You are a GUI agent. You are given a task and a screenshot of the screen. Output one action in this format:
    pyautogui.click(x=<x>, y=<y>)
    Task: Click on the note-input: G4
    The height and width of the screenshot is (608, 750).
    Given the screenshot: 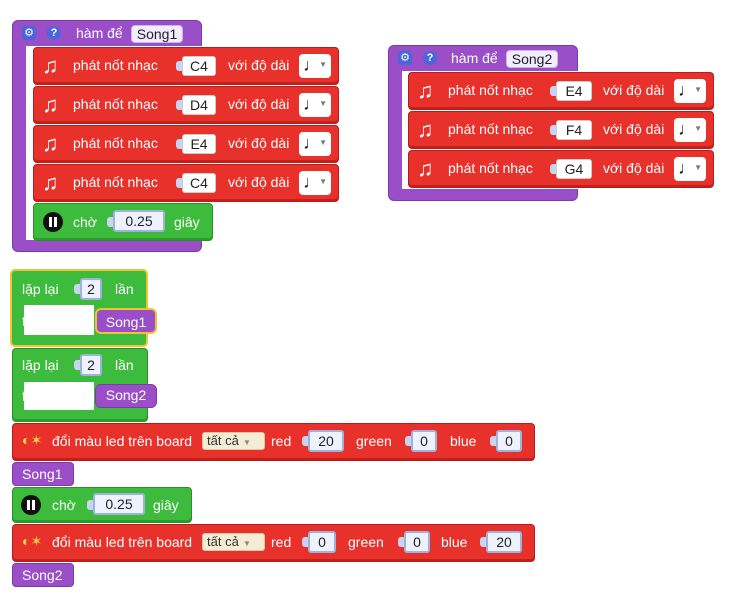 What is the action you would take?
    pyautogui.click(x=574, y=169)
    